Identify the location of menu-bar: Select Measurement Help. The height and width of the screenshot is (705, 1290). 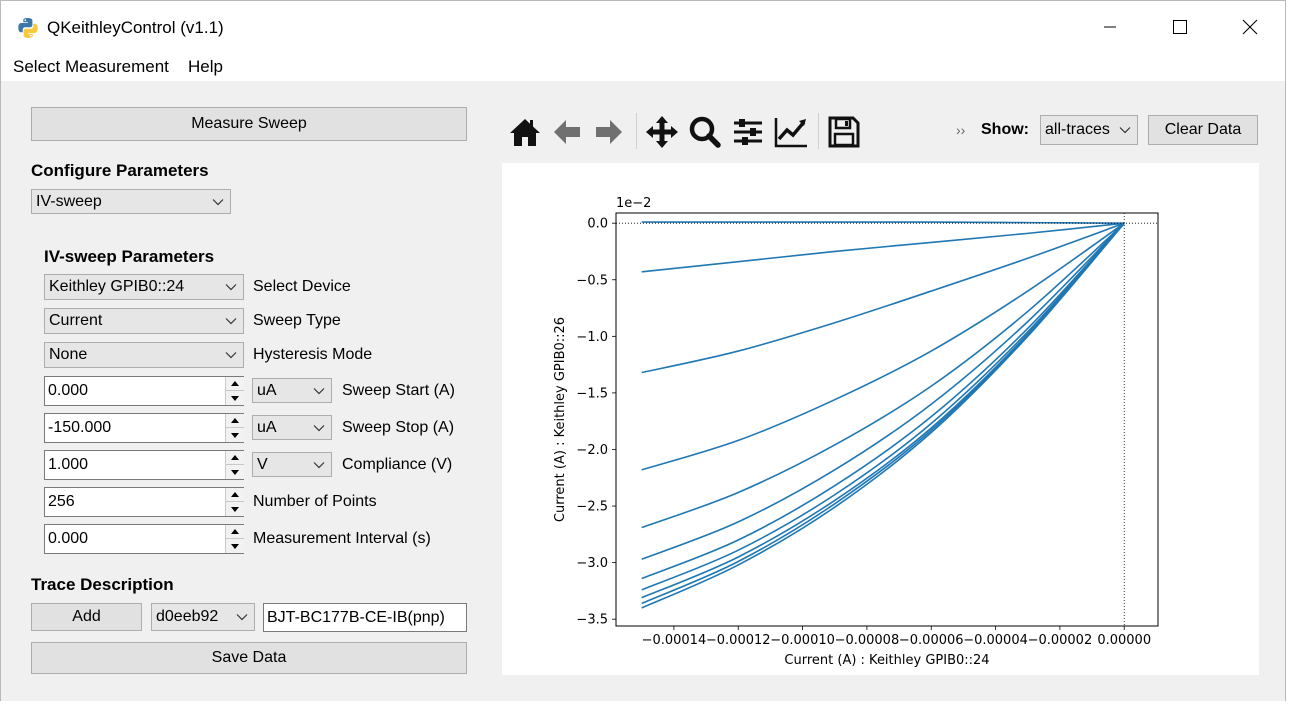
(643, 67).